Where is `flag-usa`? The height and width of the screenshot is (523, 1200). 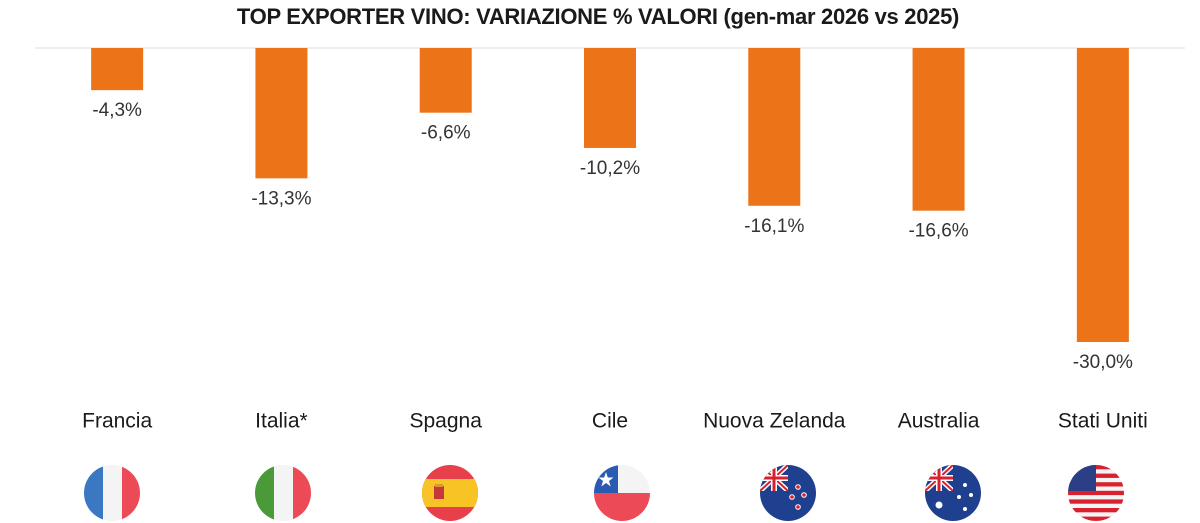
flag-usa is located at coordinates (1096, 493).